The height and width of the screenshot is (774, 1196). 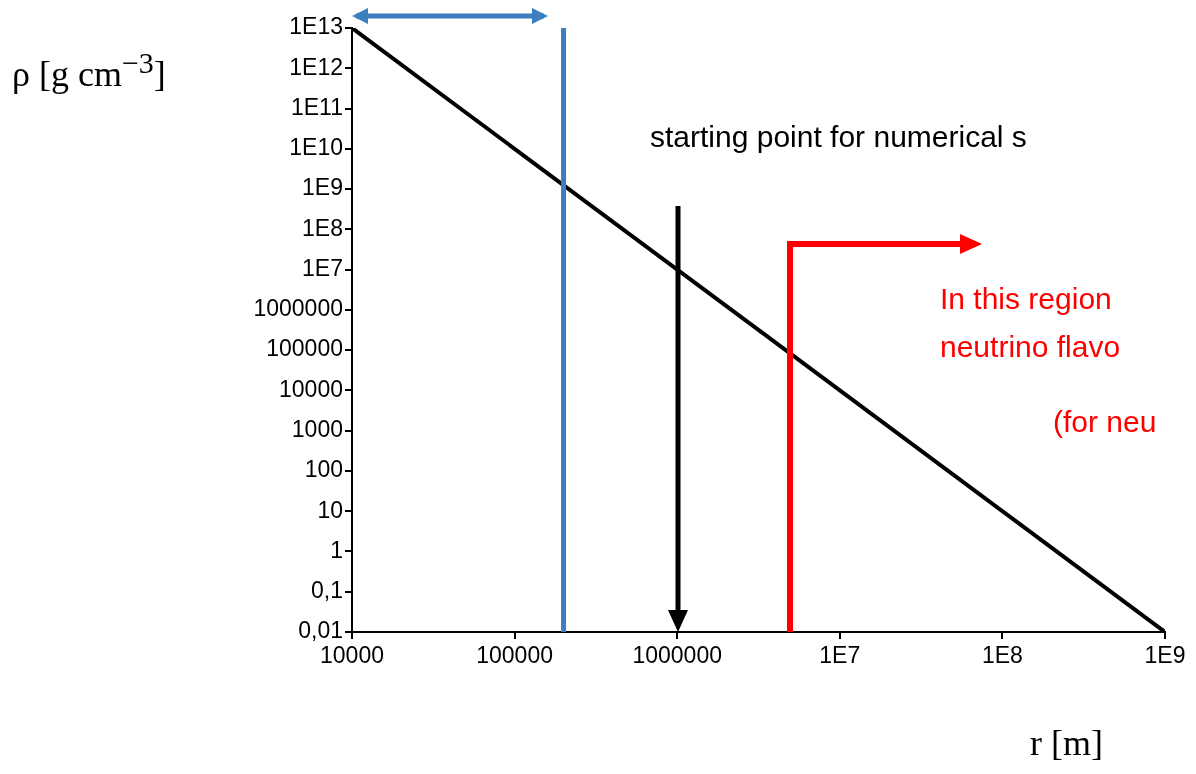 What do you see at coordinates (322, 227) in the screenshot?
I see `y-tick-label: 1E8` at bounding box center [322, 227].